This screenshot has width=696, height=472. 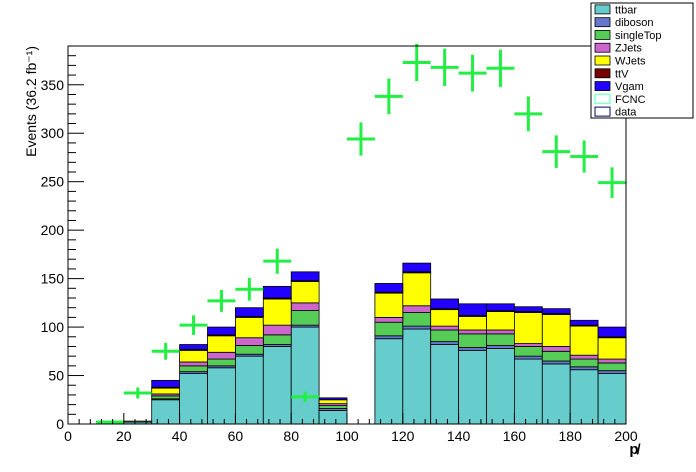 I want to click on legend-entry-diboson: diboson, so click(x=624, y=23).